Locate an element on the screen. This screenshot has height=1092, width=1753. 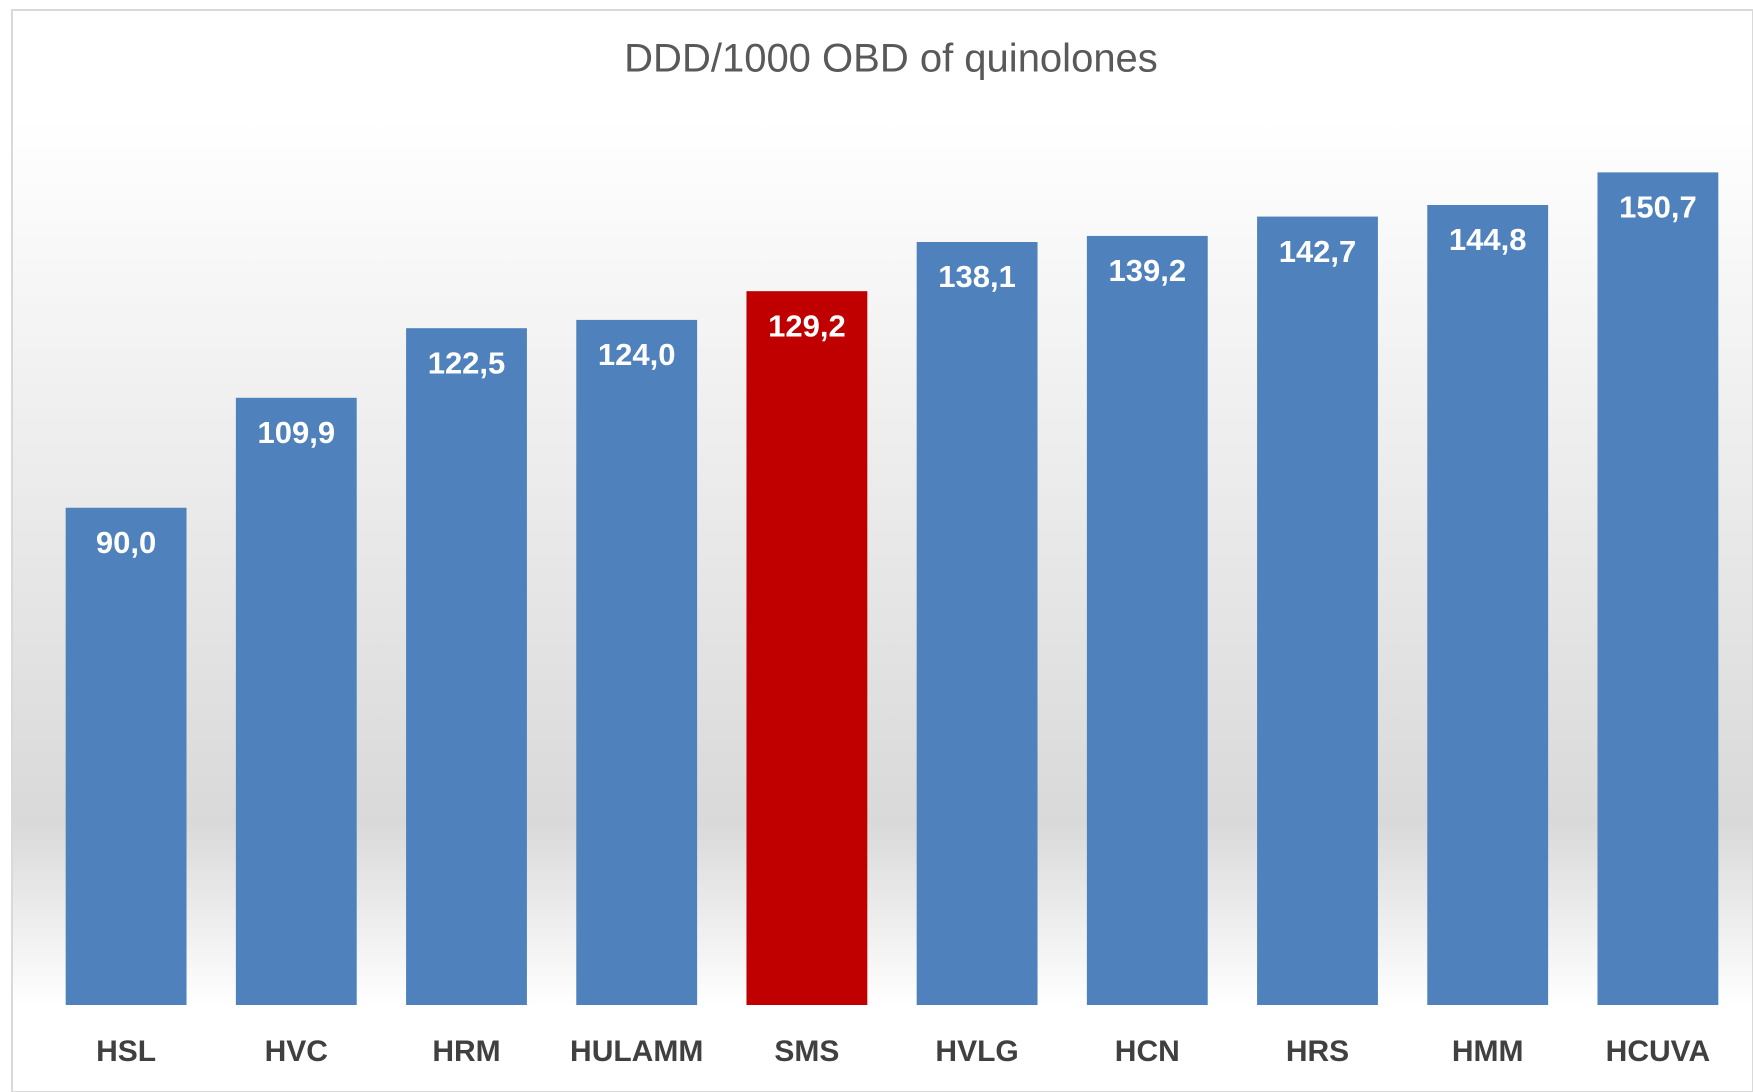
x-tick-label: HRS is located at coordinates (1317, 1051).